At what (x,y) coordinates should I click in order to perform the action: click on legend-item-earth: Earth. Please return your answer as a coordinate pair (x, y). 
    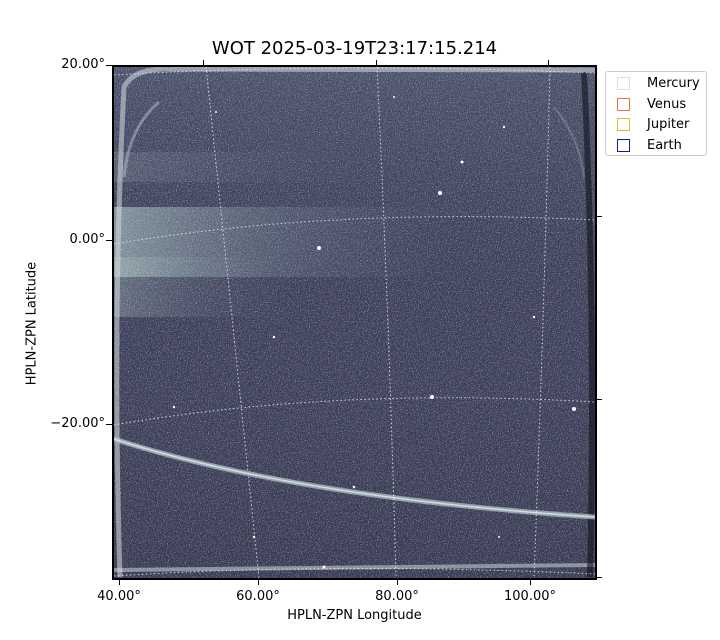
    Looking at the image, I should click on (649, 145).